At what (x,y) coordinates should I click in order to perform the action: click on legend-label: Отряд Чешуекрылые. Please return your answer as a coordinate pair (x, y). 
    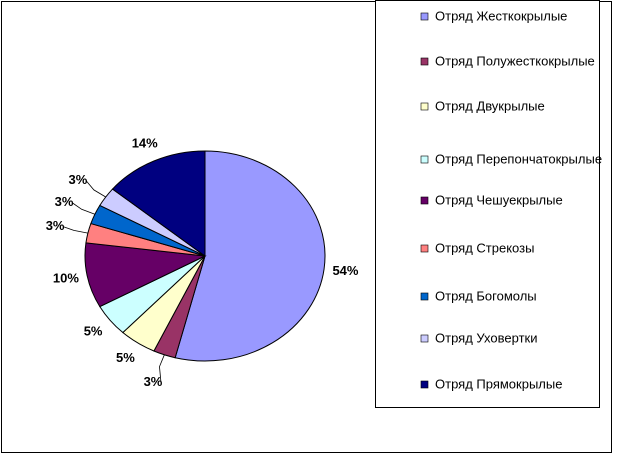
    Looking at the image, I should click on (499, 199).